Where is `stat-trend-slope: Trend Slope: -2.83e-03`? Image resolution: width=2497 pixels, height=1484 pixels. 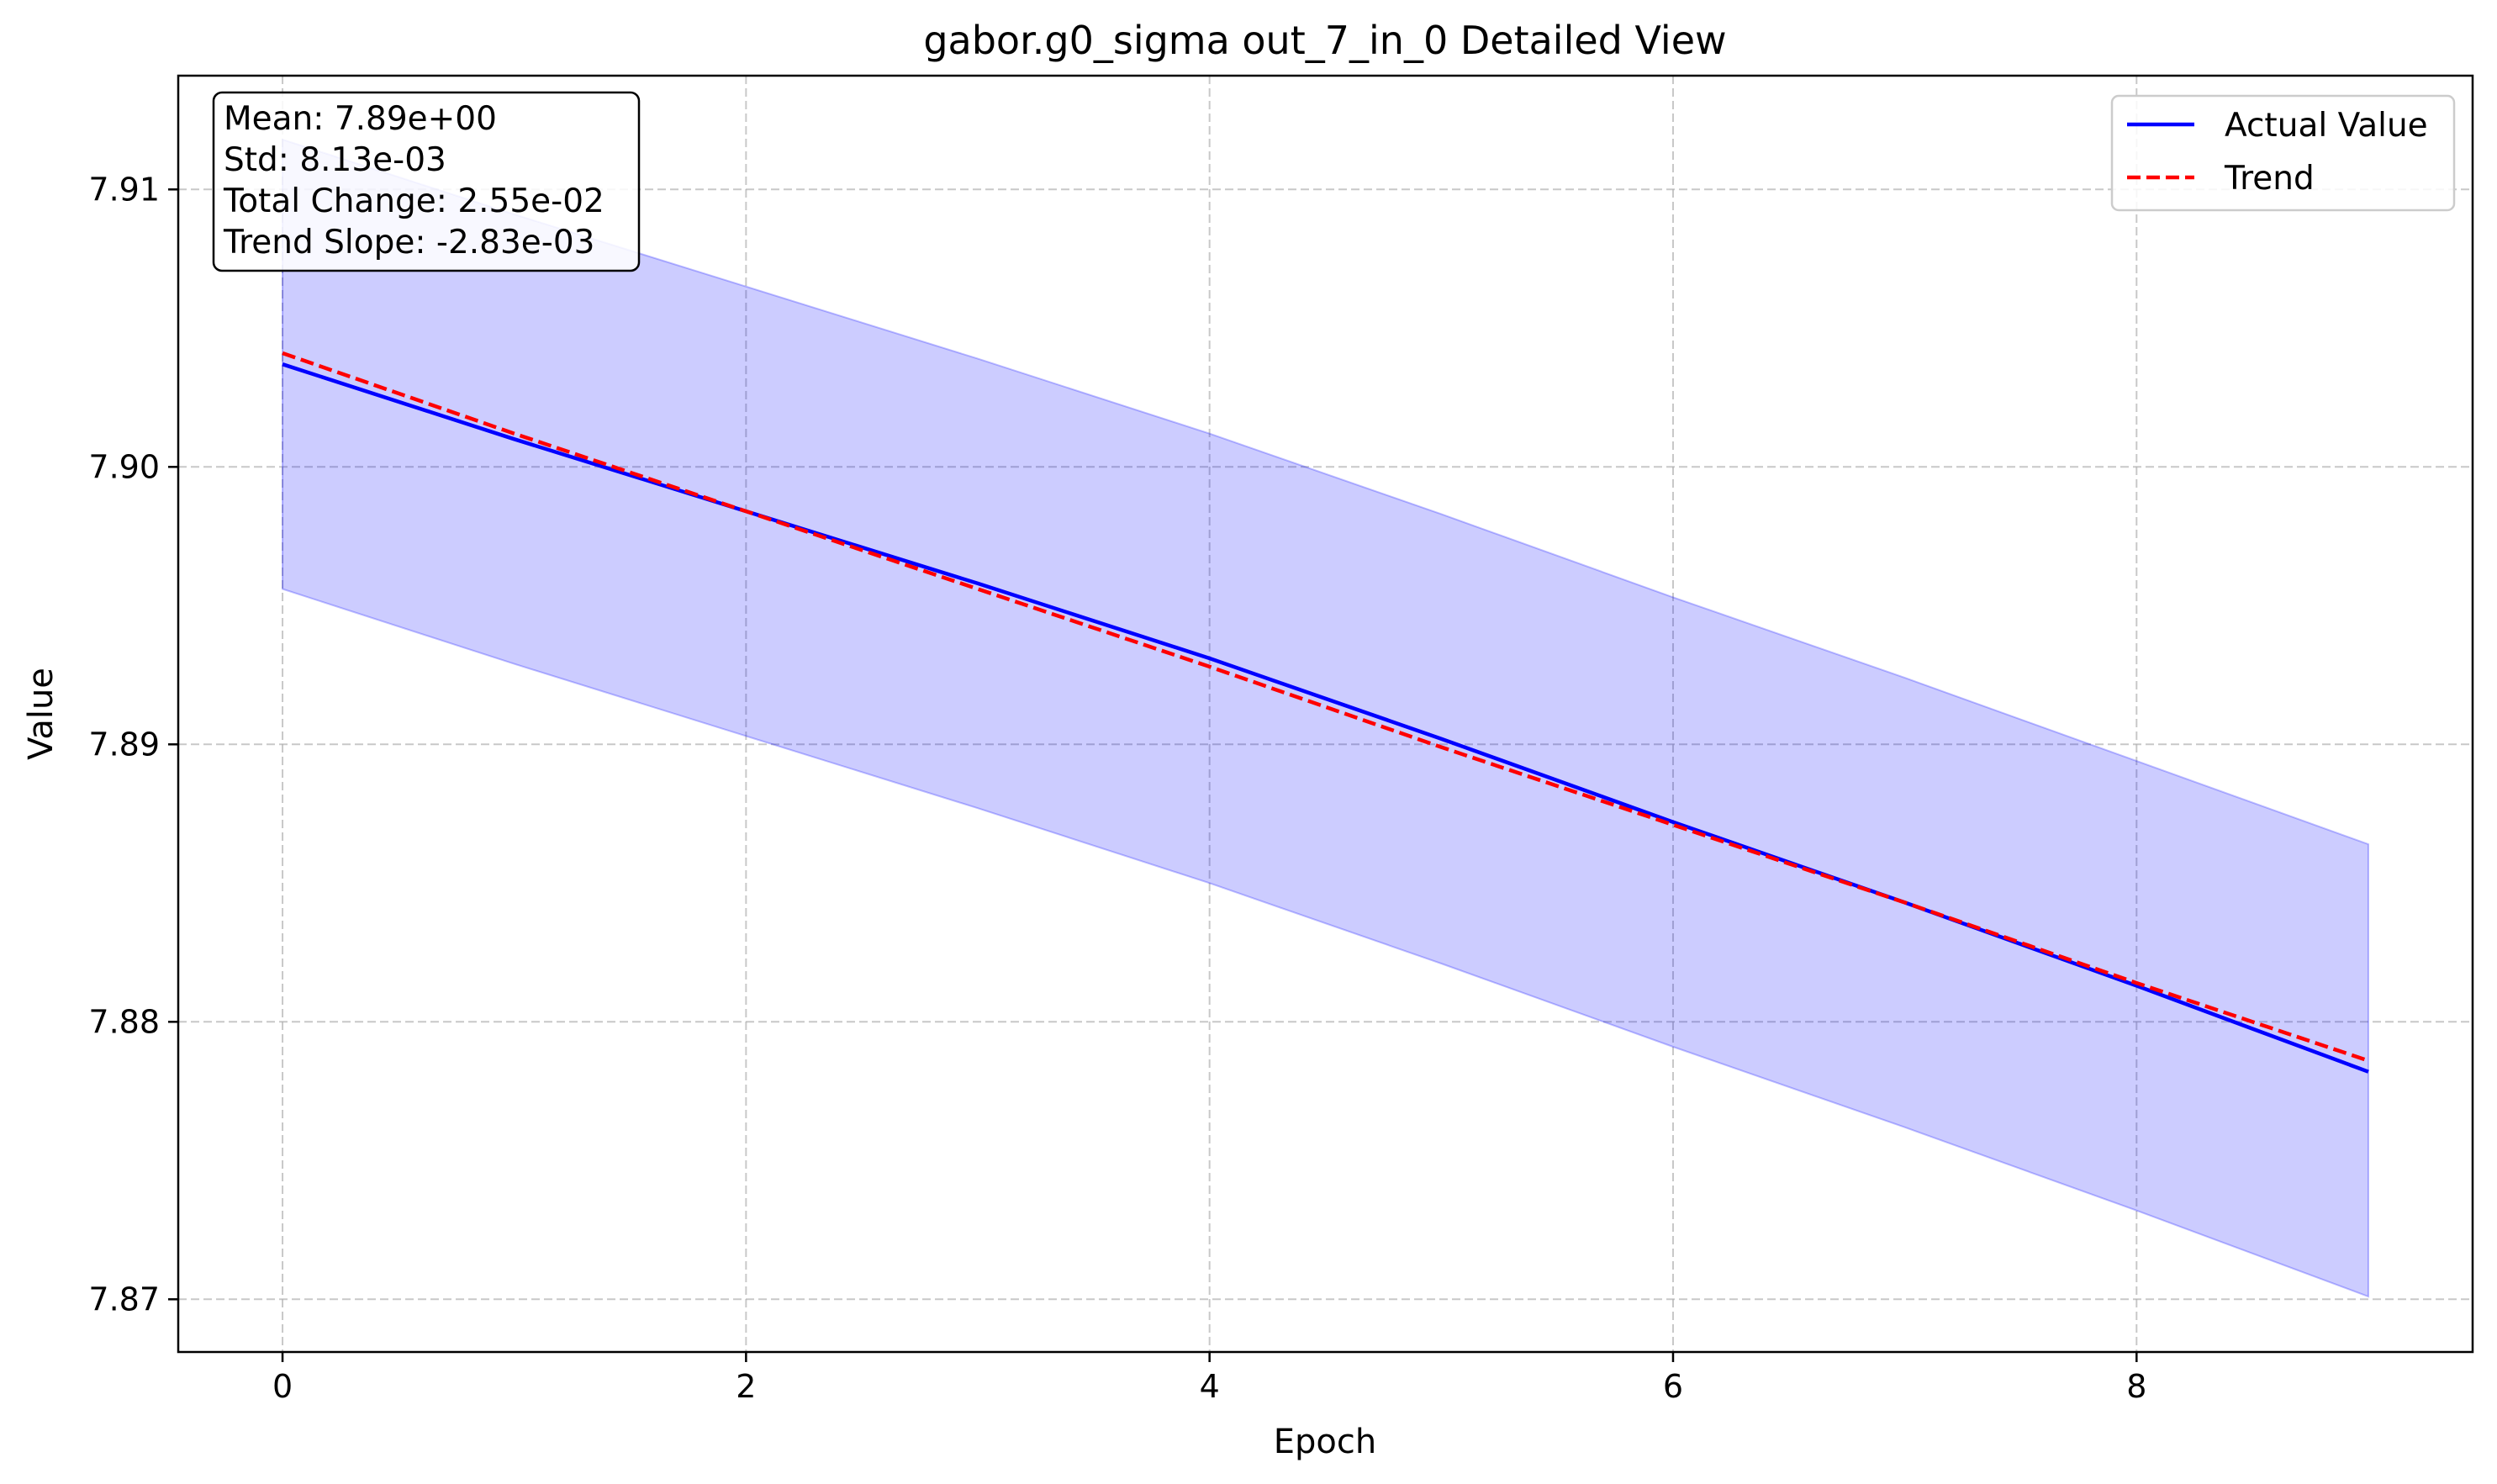 stat-trend-slope: Trend Slope: -2.83e-03 is located at coordinates (408, 242).